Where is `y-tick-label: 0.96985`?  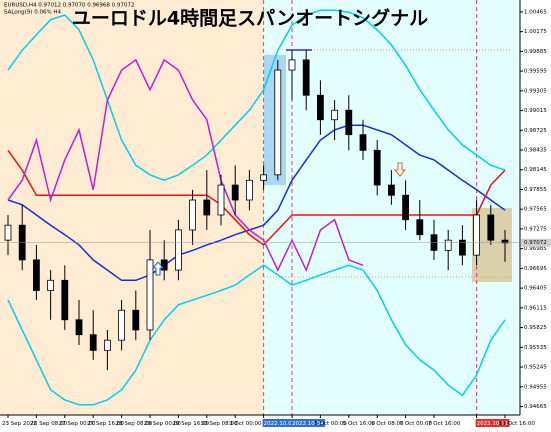
y-tick-label: 0.96985 is located at coordinates (535, 249).